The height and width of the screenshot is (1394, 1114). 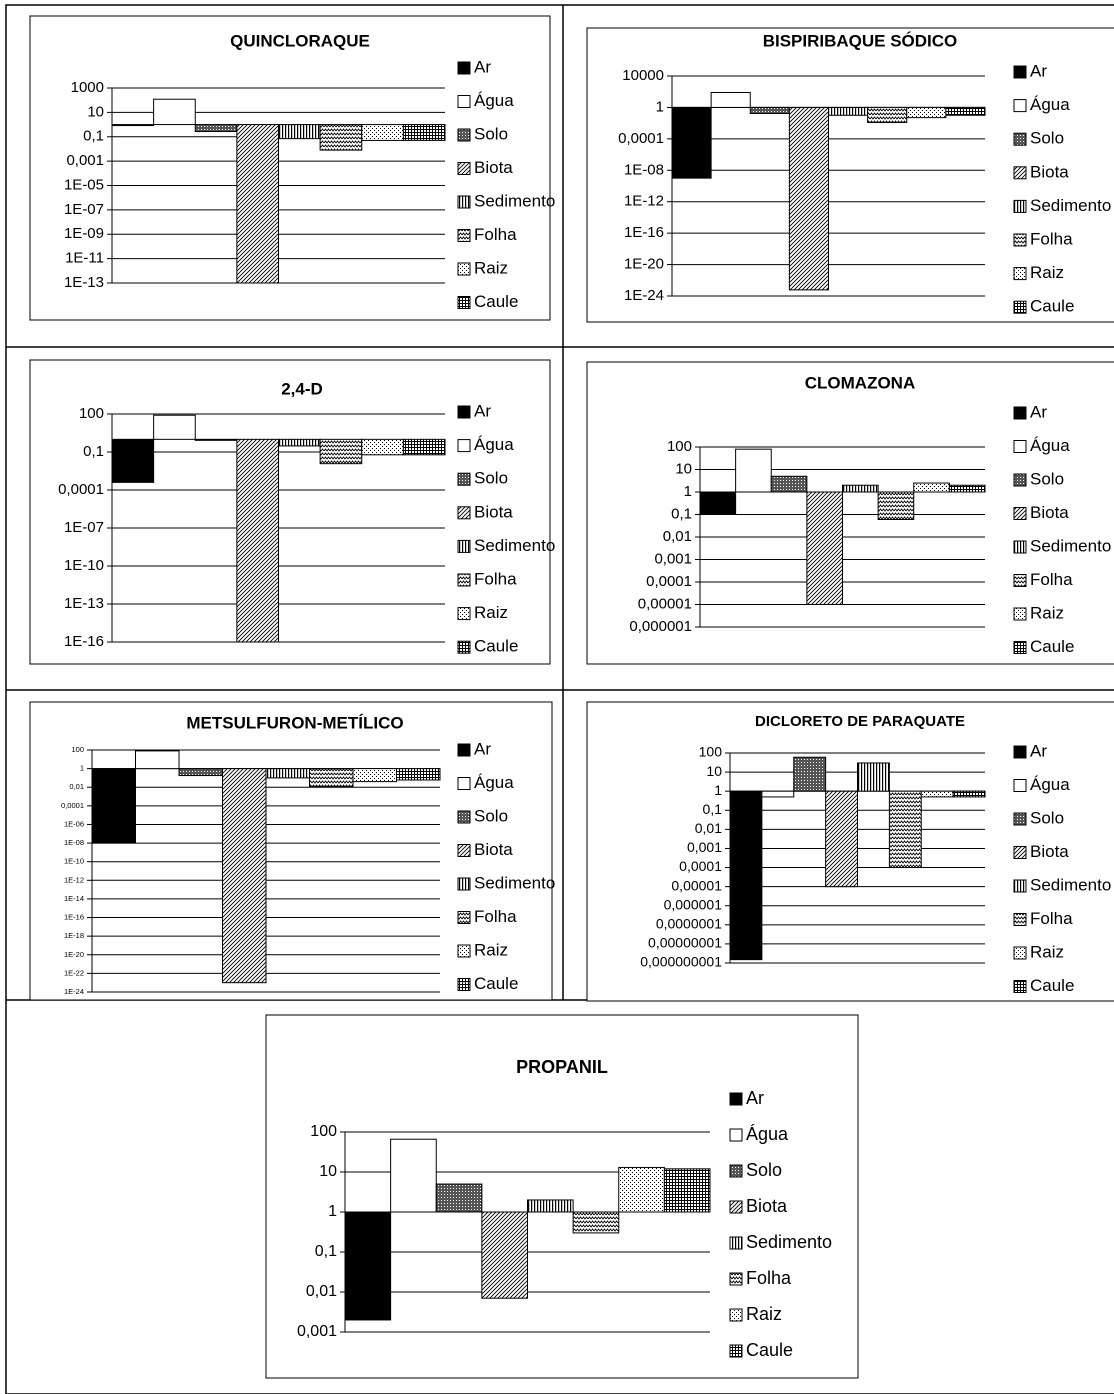 I want to click on y-tick-label: 1E-05, so click(x=84, y=184).